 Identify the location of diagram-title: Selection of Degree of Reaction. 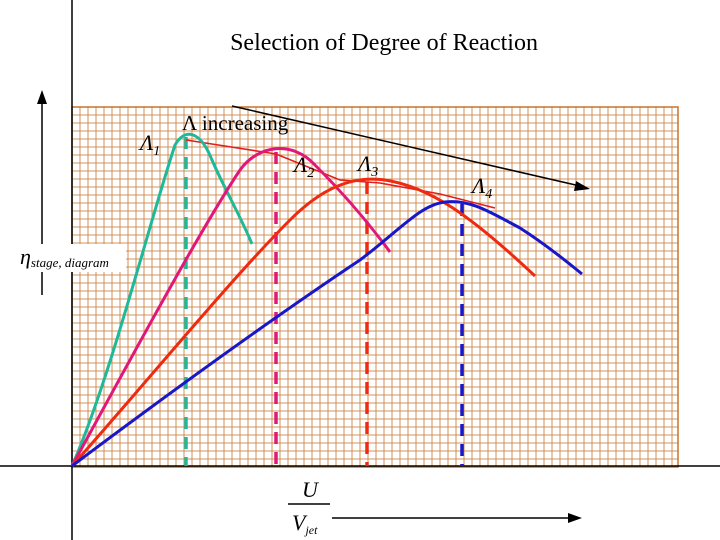
(384, 43).